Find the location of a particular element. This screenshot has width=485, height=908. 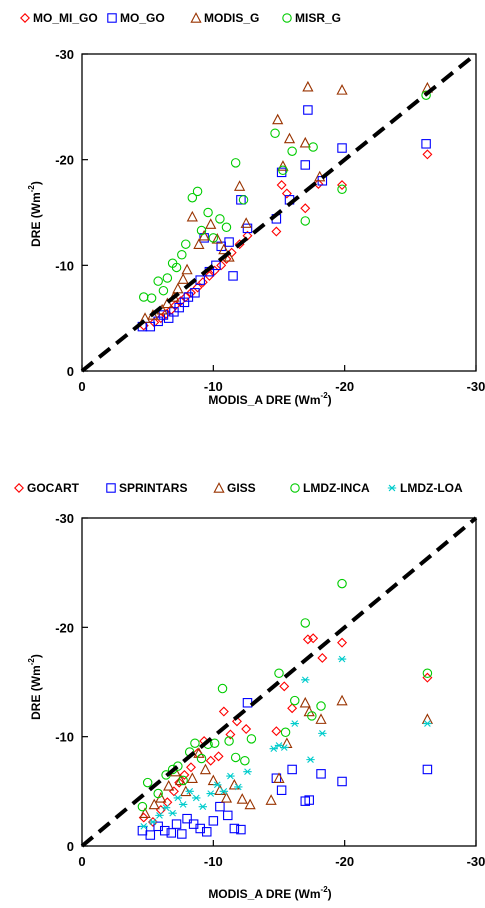

series-gocart is located at coordinates (285, 730).